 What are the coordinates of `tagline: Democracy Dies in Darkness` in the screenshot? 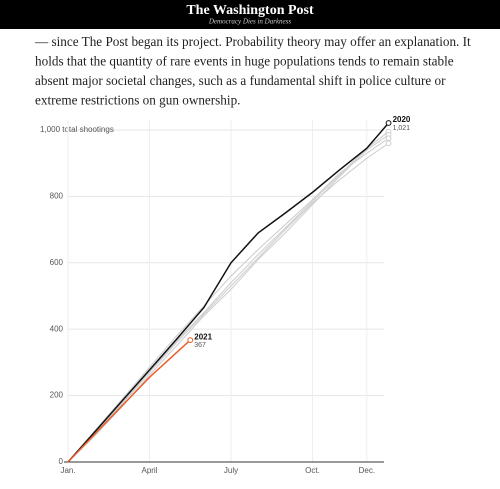 It's located at (250, 22).